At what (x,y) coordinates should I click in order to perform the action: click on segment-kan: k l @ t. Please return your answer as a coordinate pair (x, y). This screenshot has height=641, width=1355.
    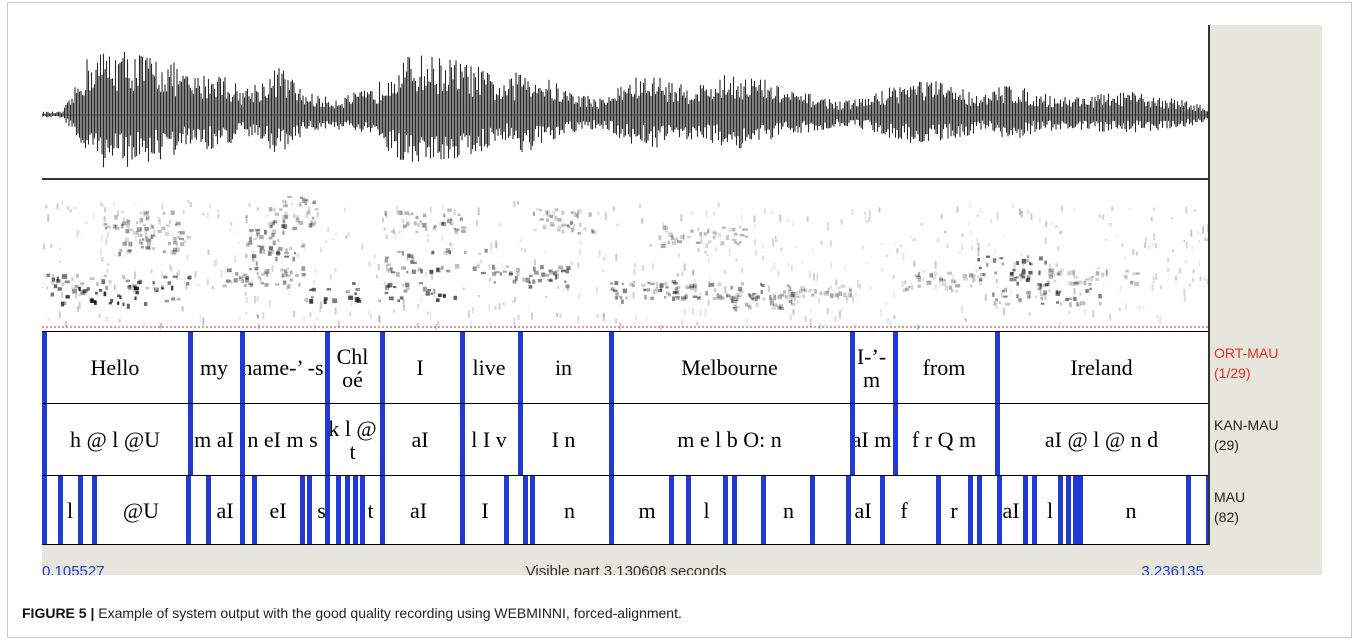
    Looking at the image, I should click on (352, 439).